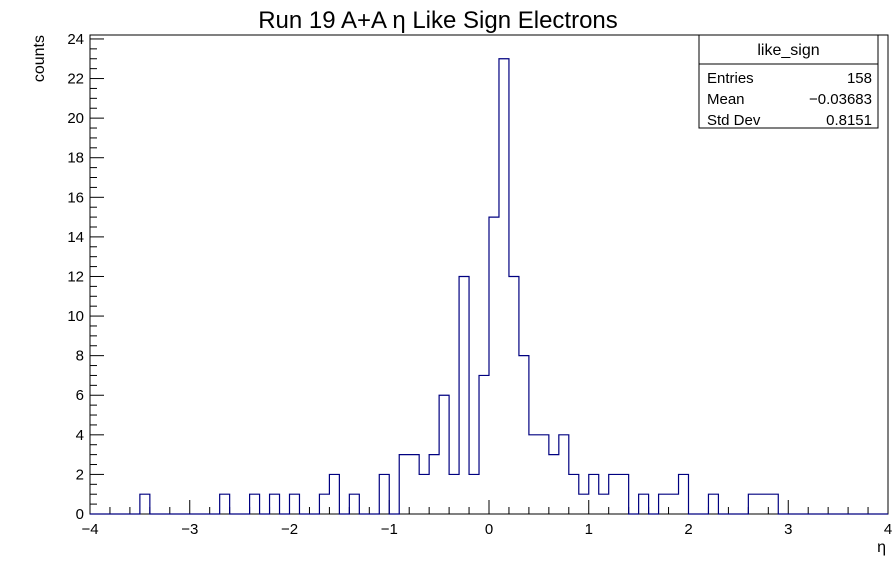 This screenshot has width=896, height=572. I want to click on x-tick-label: 4, so click(888, 529).